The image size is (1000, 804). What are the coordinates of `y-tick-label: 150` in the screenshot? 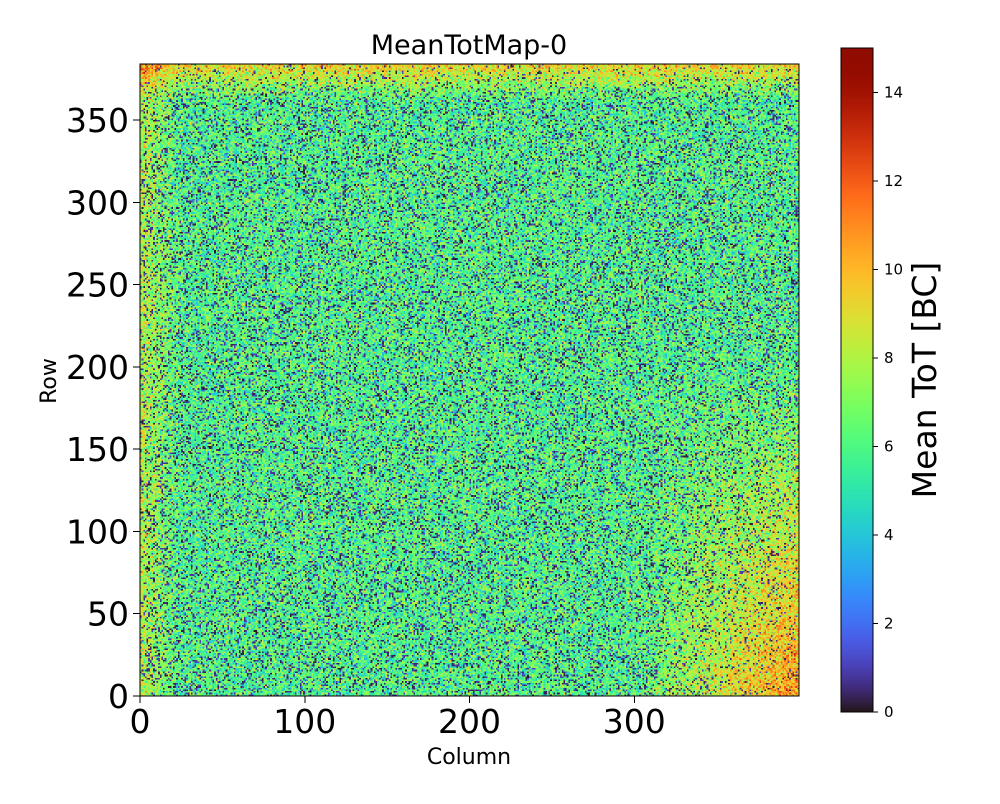 It's located at (97, 449).